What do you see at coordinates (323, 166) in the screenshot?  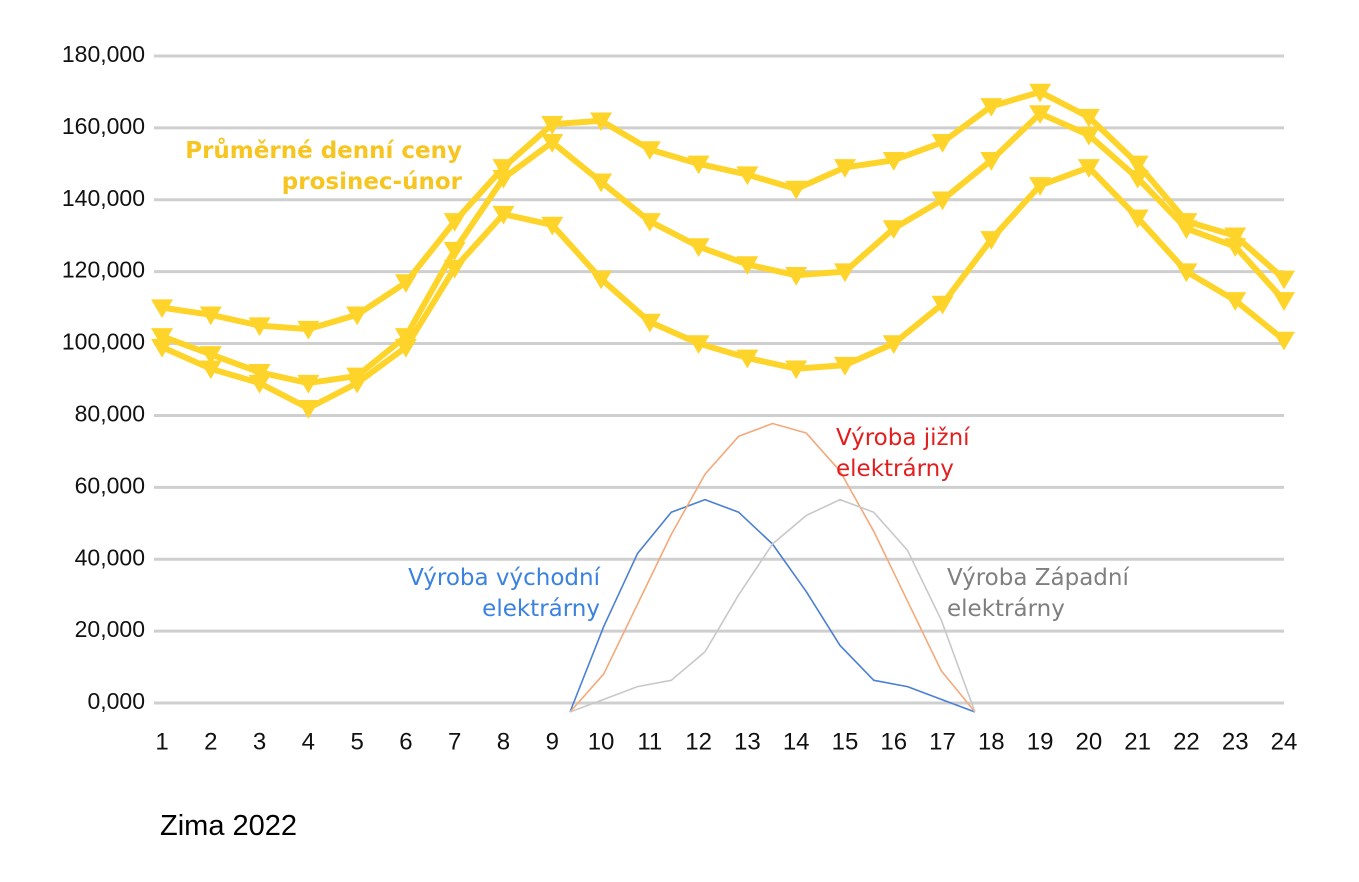 I see `annotation: Průměrné denní ceny prosinec-únor` at bounding box center [323, 166].